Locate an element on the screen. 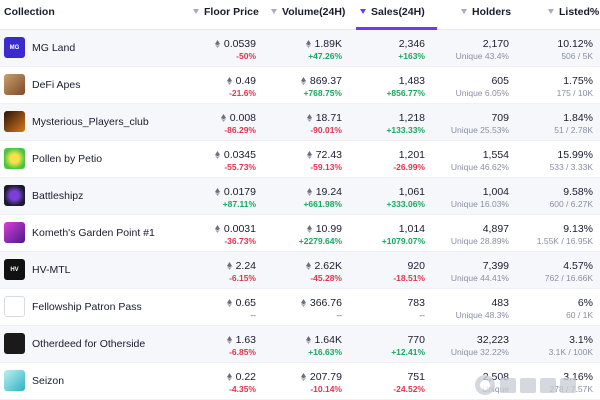 This screenshot has width=600, height=400. sales-change: +333.06% is located at coordinates (405, 204).